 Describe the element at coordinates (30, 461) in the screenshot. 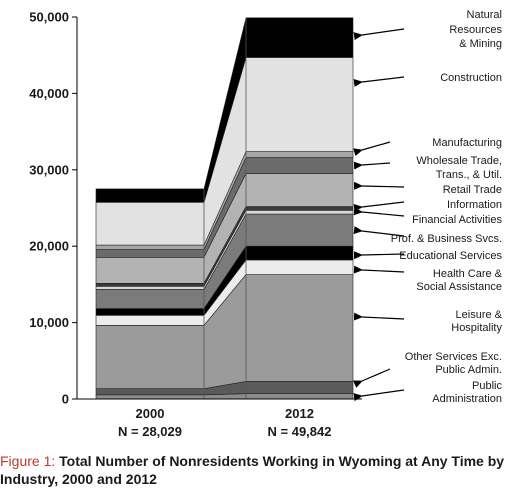

I see `figure-label: Figure 1:` at that location.